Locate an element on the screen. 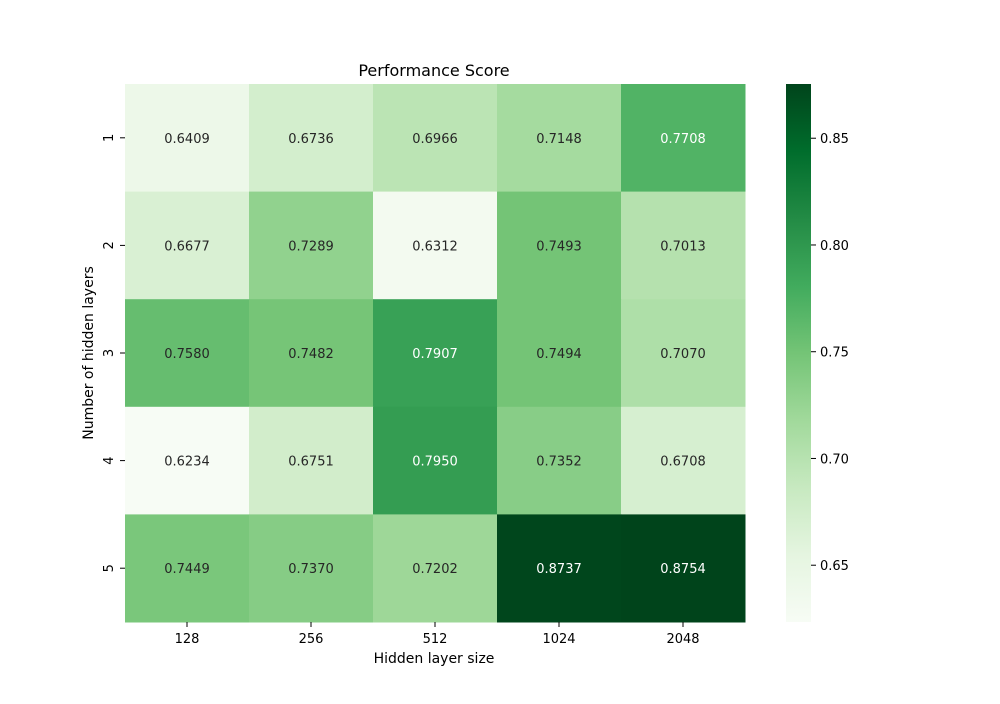 The height and width of the screenshot is (704, 1000). cell-value-label: 0.7950 is located at coordinates (435, 462).